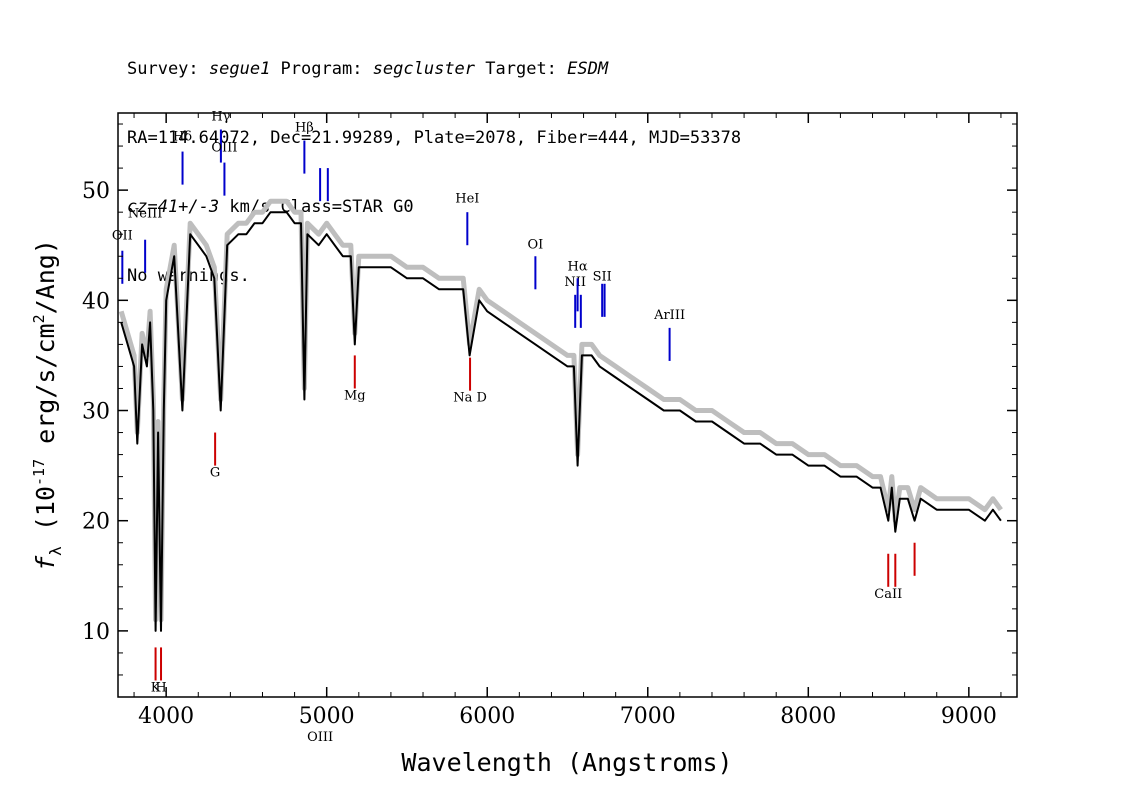 This screenshot has width=1134, height=810. I want to click on x-tick-label: 5000, so click(327, 716).